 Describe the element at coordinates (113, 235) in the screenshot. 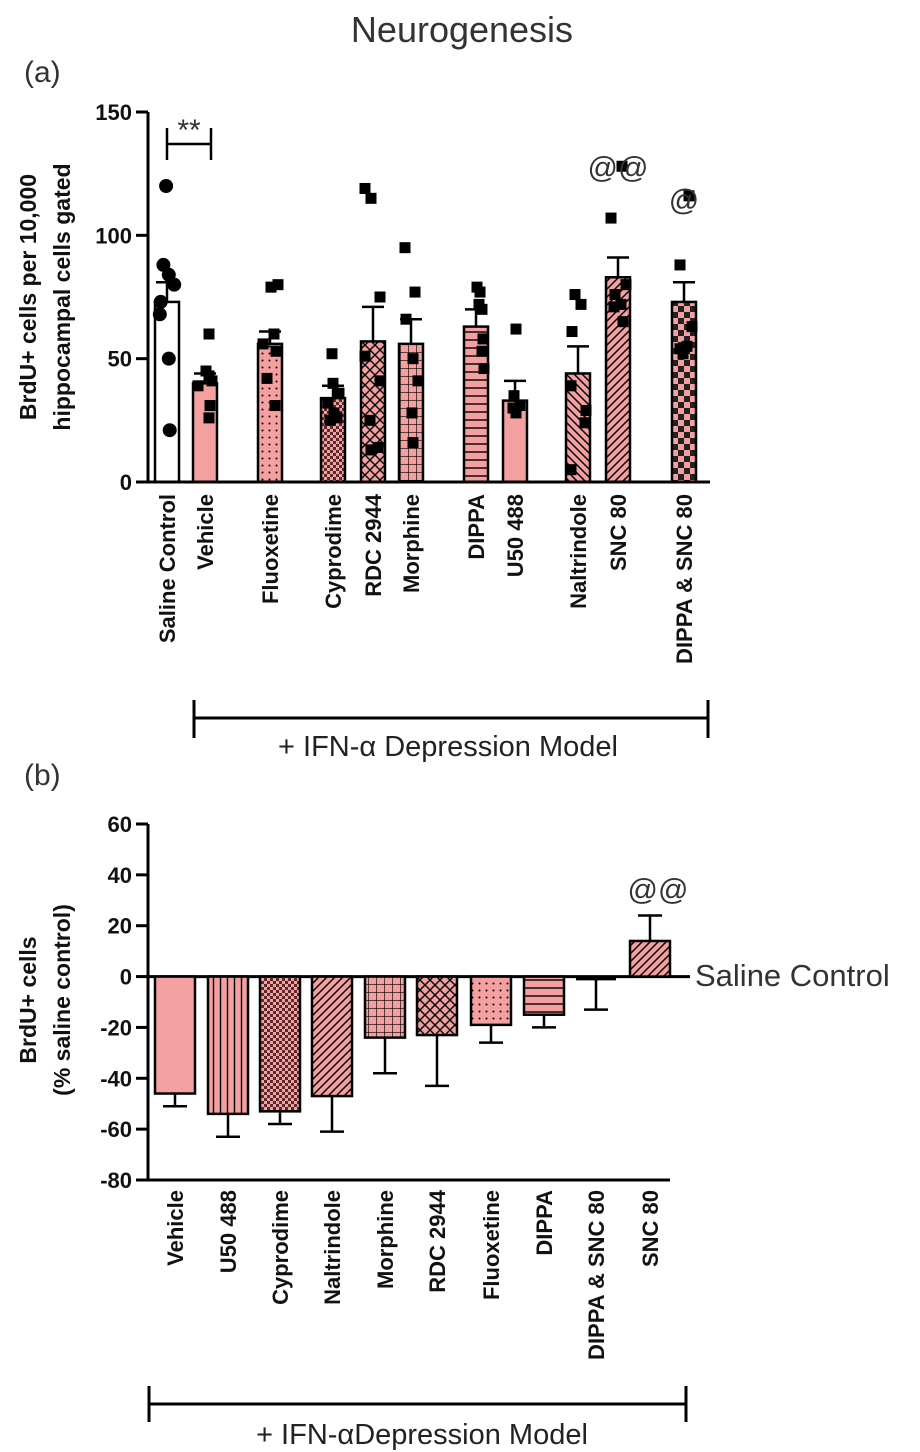

I see `y-tick-label-a: 100` at that location.